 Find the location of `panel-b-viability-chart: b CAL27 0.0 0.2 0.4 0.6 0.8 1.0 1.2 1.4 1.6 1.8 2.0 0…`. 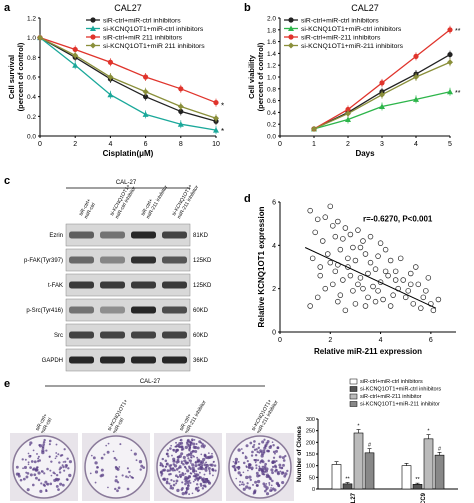

panel-b-viability-chart: b CAL27 0.0 0.2 0.4 0.6 0.8 1.0 1.2 1.4 1.6 1.8 2.0 0… is located at coordinates (352, 80).